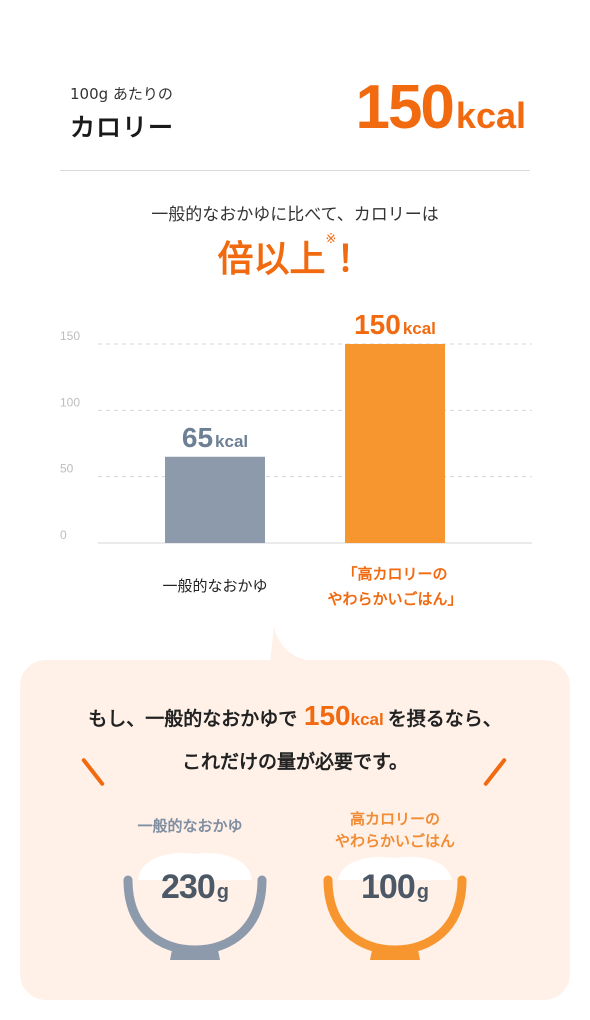 This screenshot has height=1020, width=590. I want to click on calorie-number: 150, so click(404, 107).